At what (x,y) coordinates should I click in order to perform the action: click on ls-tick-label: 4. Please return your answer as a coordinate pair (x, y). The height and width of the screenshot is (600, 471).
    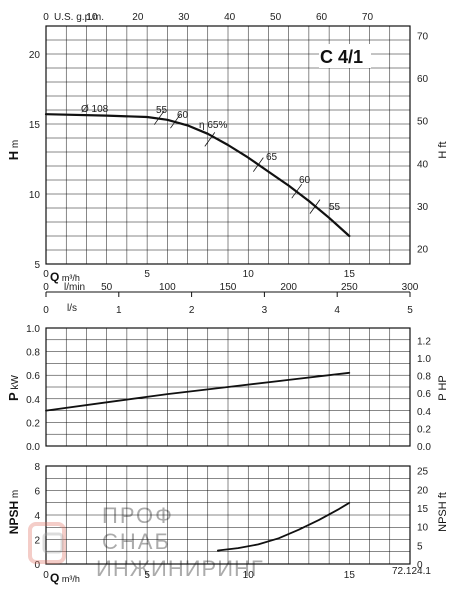
    Looking at the image, I should click on (337, 310).